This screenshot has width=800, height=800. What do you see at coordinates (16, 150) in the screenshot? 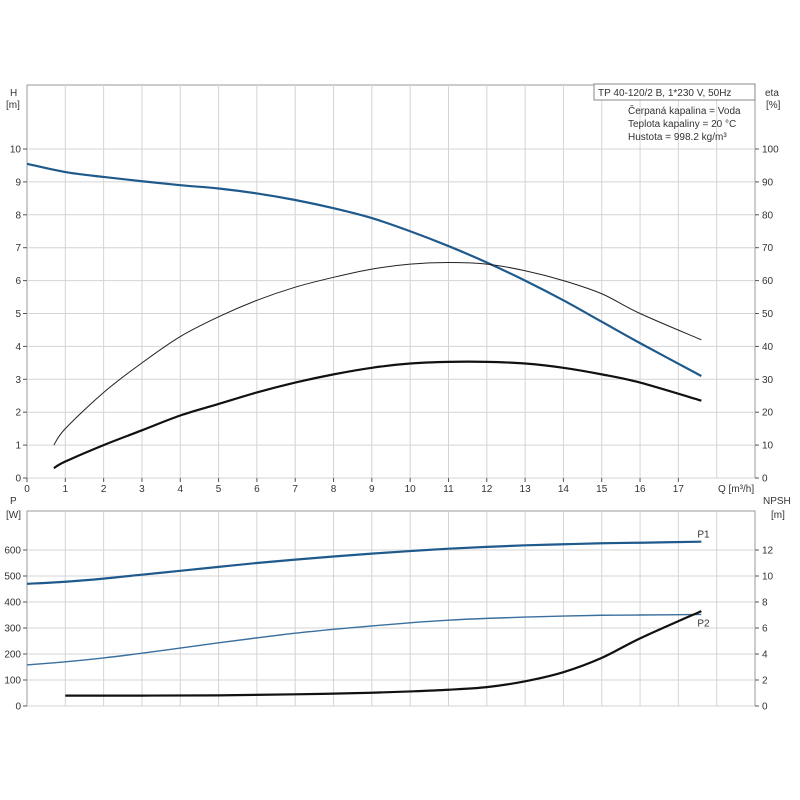
I see `y-left-tick-label: 10` at bounding box center [16, 150].